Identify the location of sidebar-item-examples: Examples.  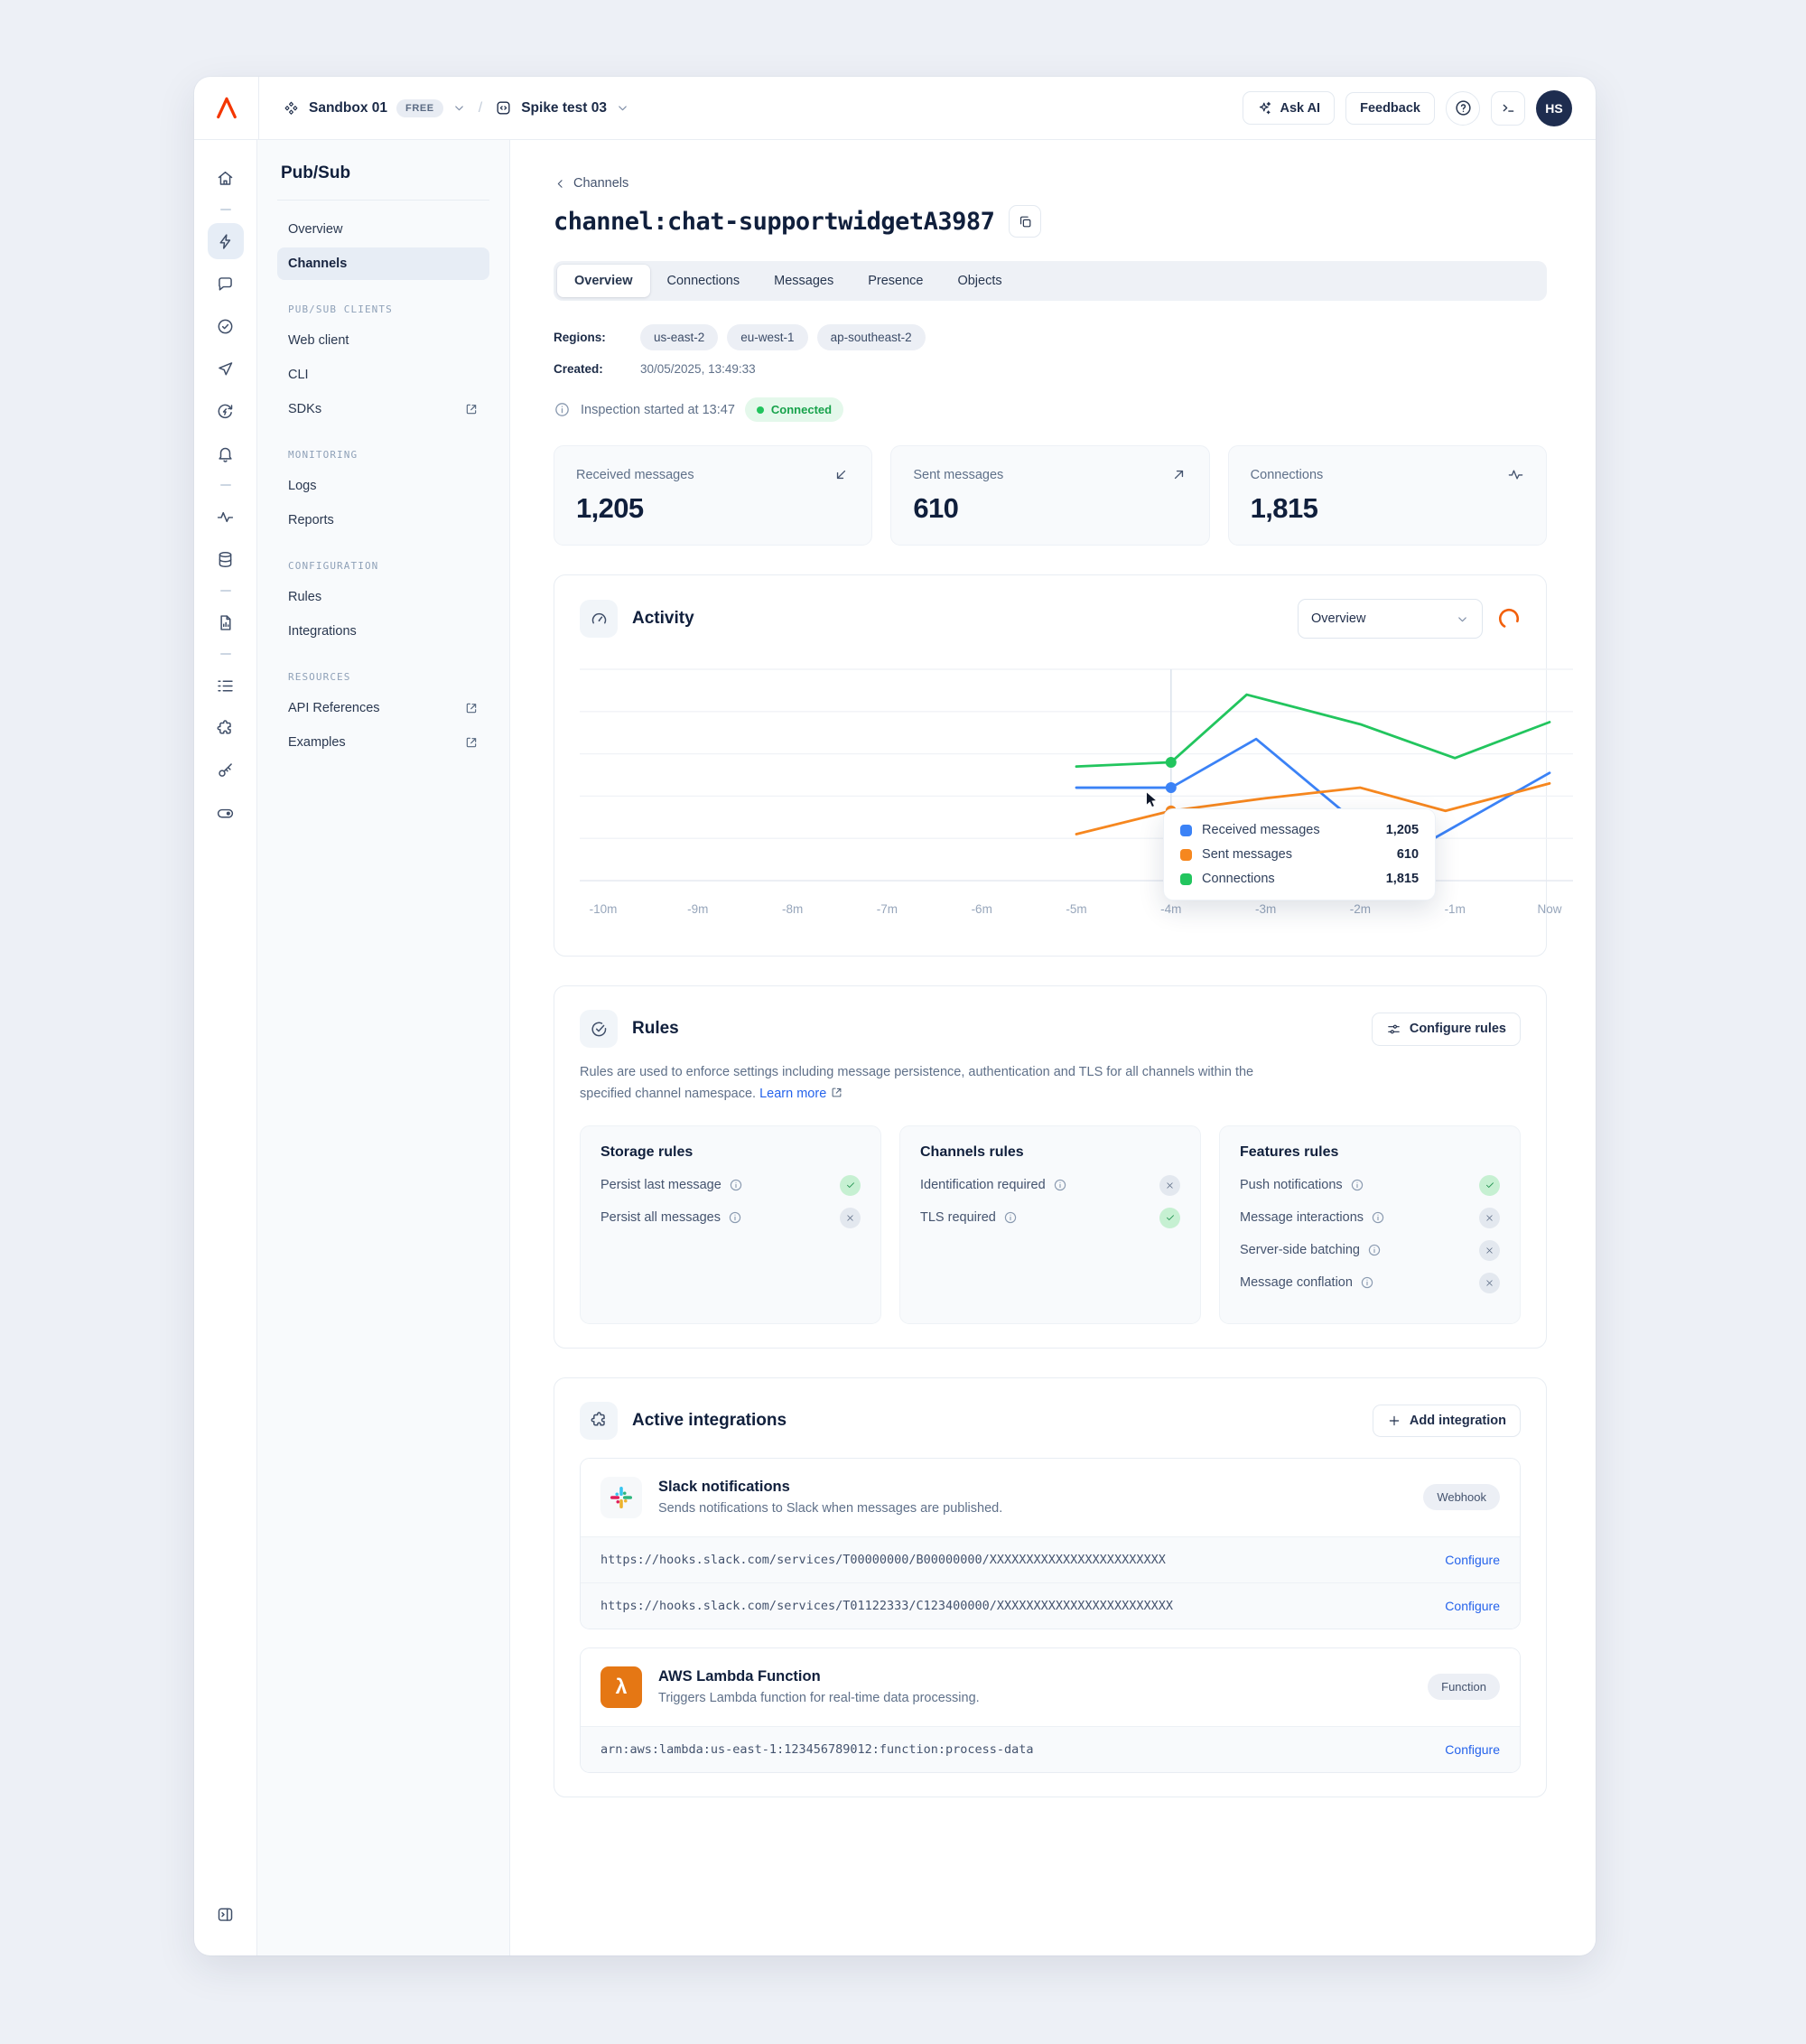
(383, 742).